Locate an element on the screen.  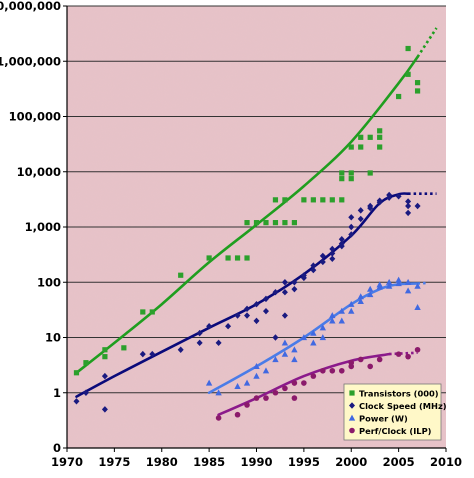
x-tick-label: 2005 is located at coordinates (399, 462).